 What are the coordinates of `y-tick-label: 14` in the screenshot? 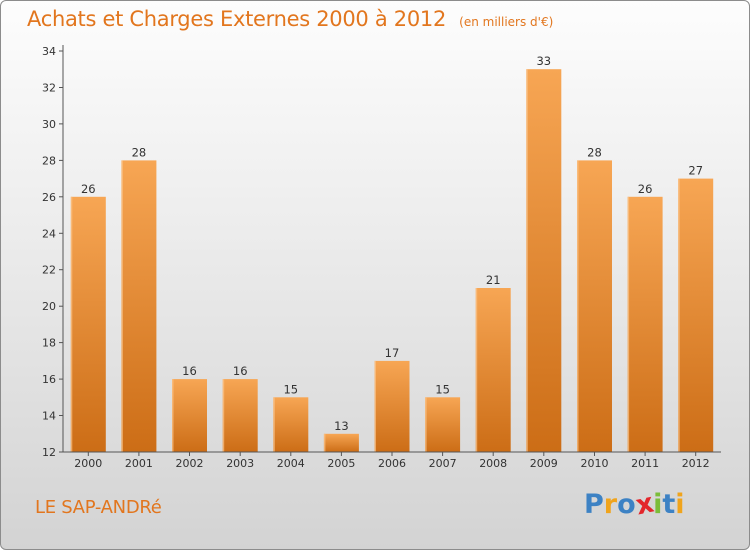 It's located at (49, 416).